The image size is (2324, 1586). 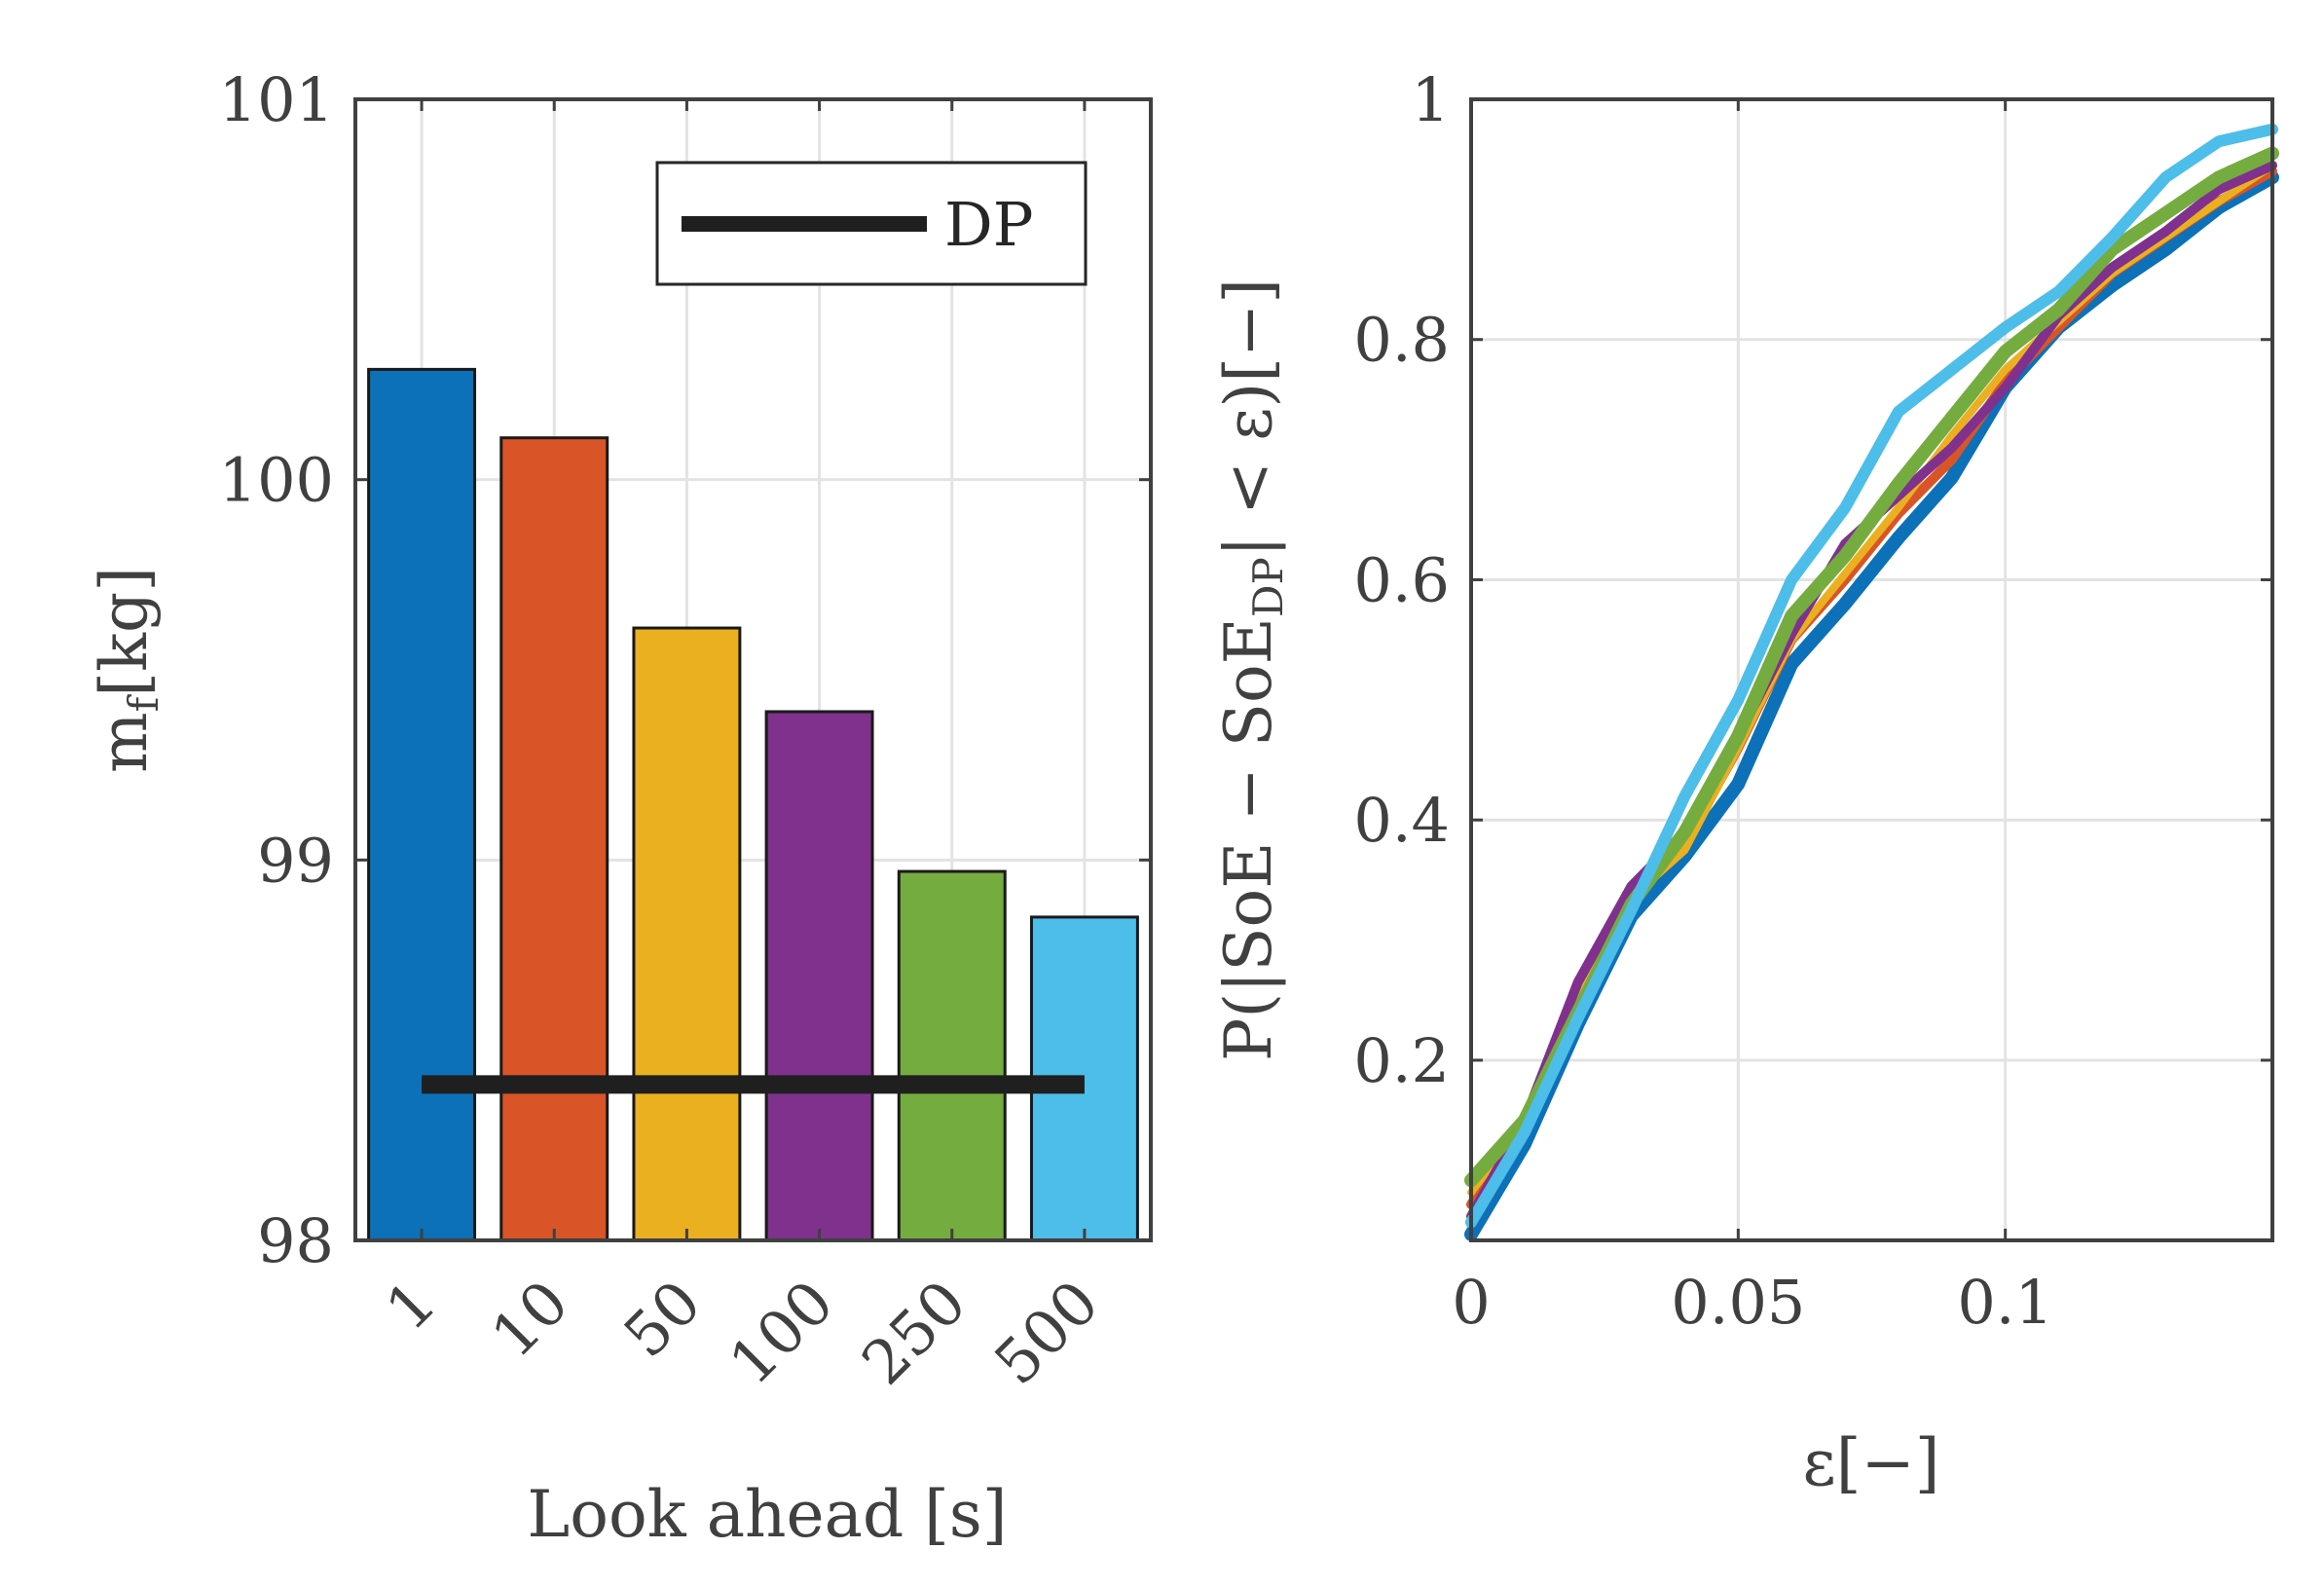 What do you see at coordinates (1248, 417) in the screenshot?
I see `y-title-tail: | < ε)[−]` at bounding box center [1248, 417].